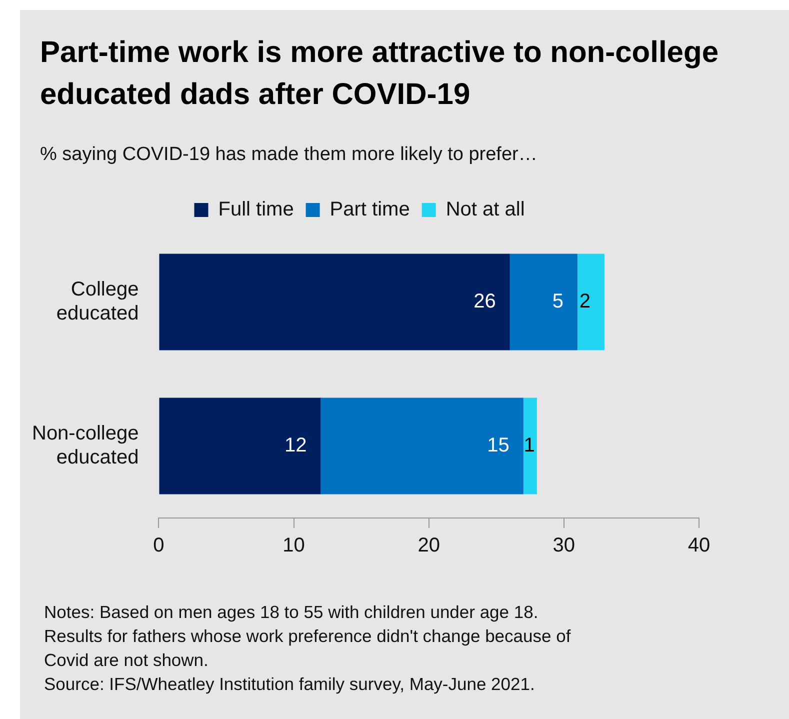 The height and width of the screenshot is (719, 789). Describe the element at coordinates (256, 209) in the screenshot. I see `legend-label: Full time` at that location.